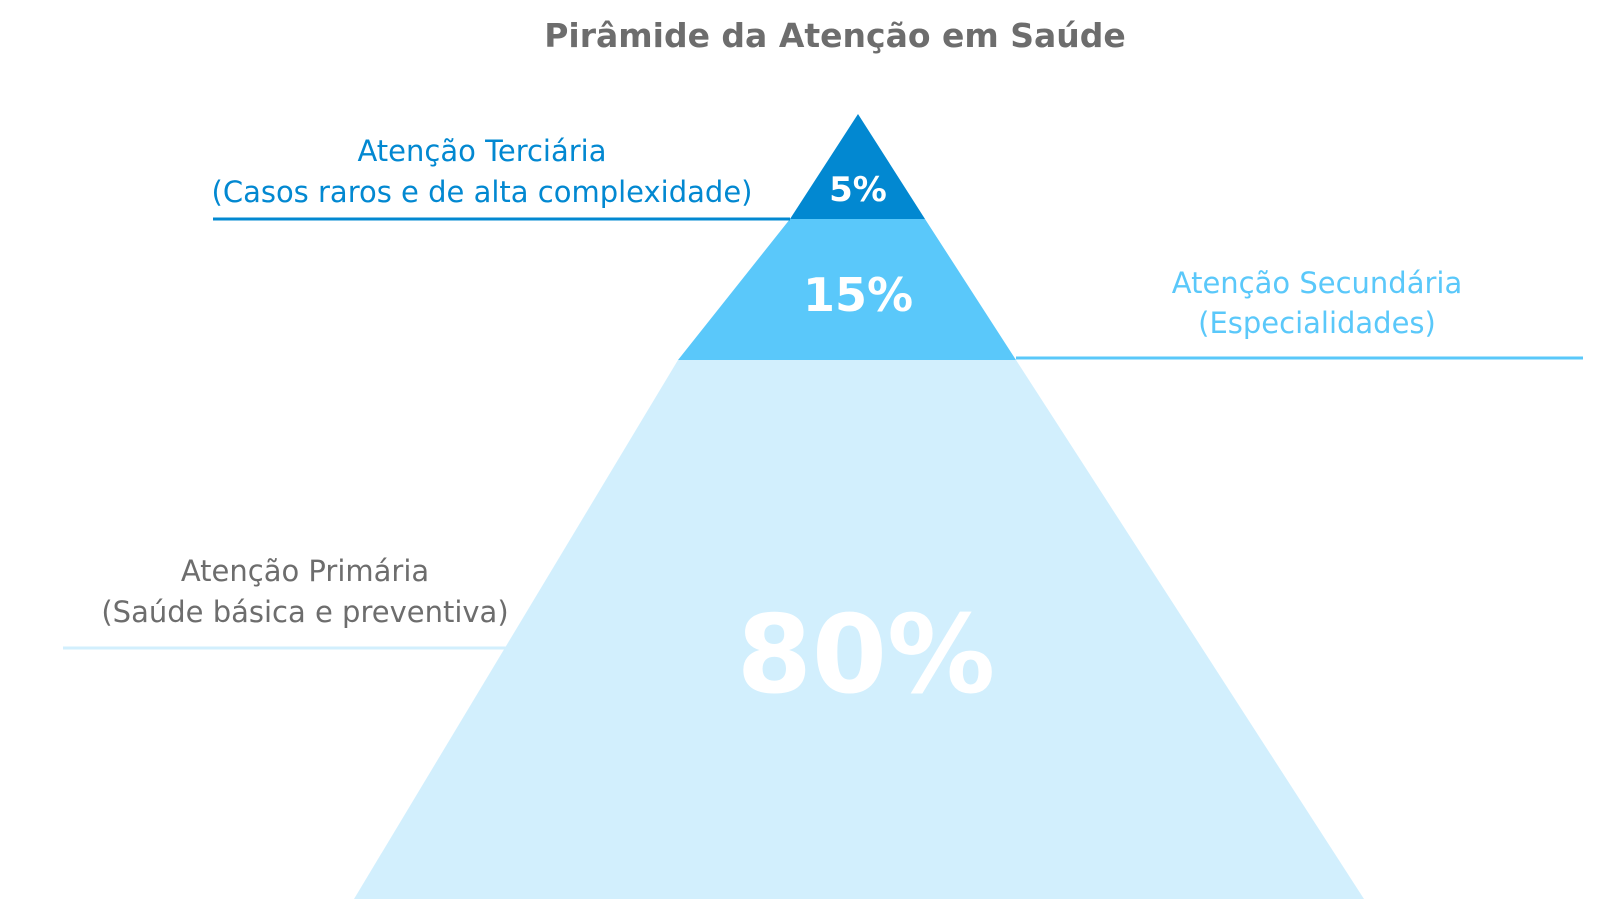 The height and width of the screenshot is (899, 1612). Describe the element at coordinates (1317, 323) in the screenshot. I see `level-description-secondary: (Especialidades)` at that location.